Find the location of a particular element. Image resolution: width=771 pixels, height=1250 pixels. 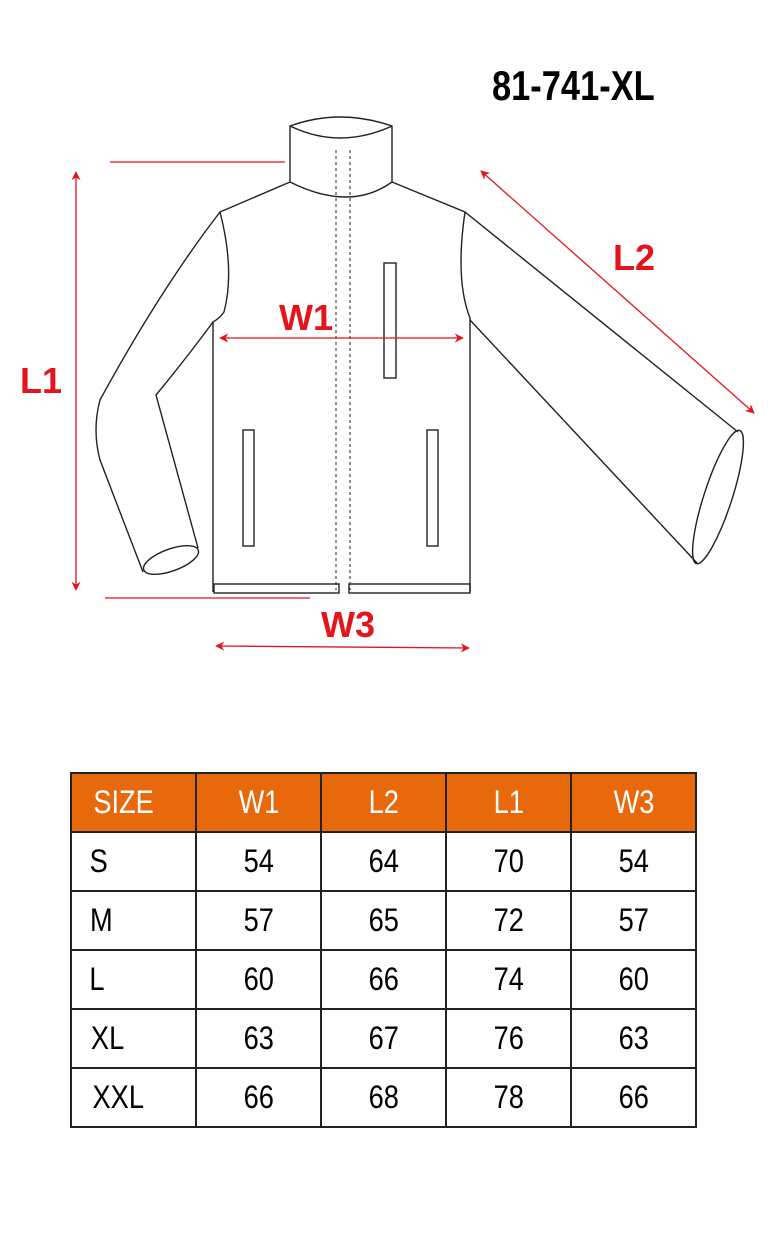

cell: 74 is located at coordinates (508, 979).